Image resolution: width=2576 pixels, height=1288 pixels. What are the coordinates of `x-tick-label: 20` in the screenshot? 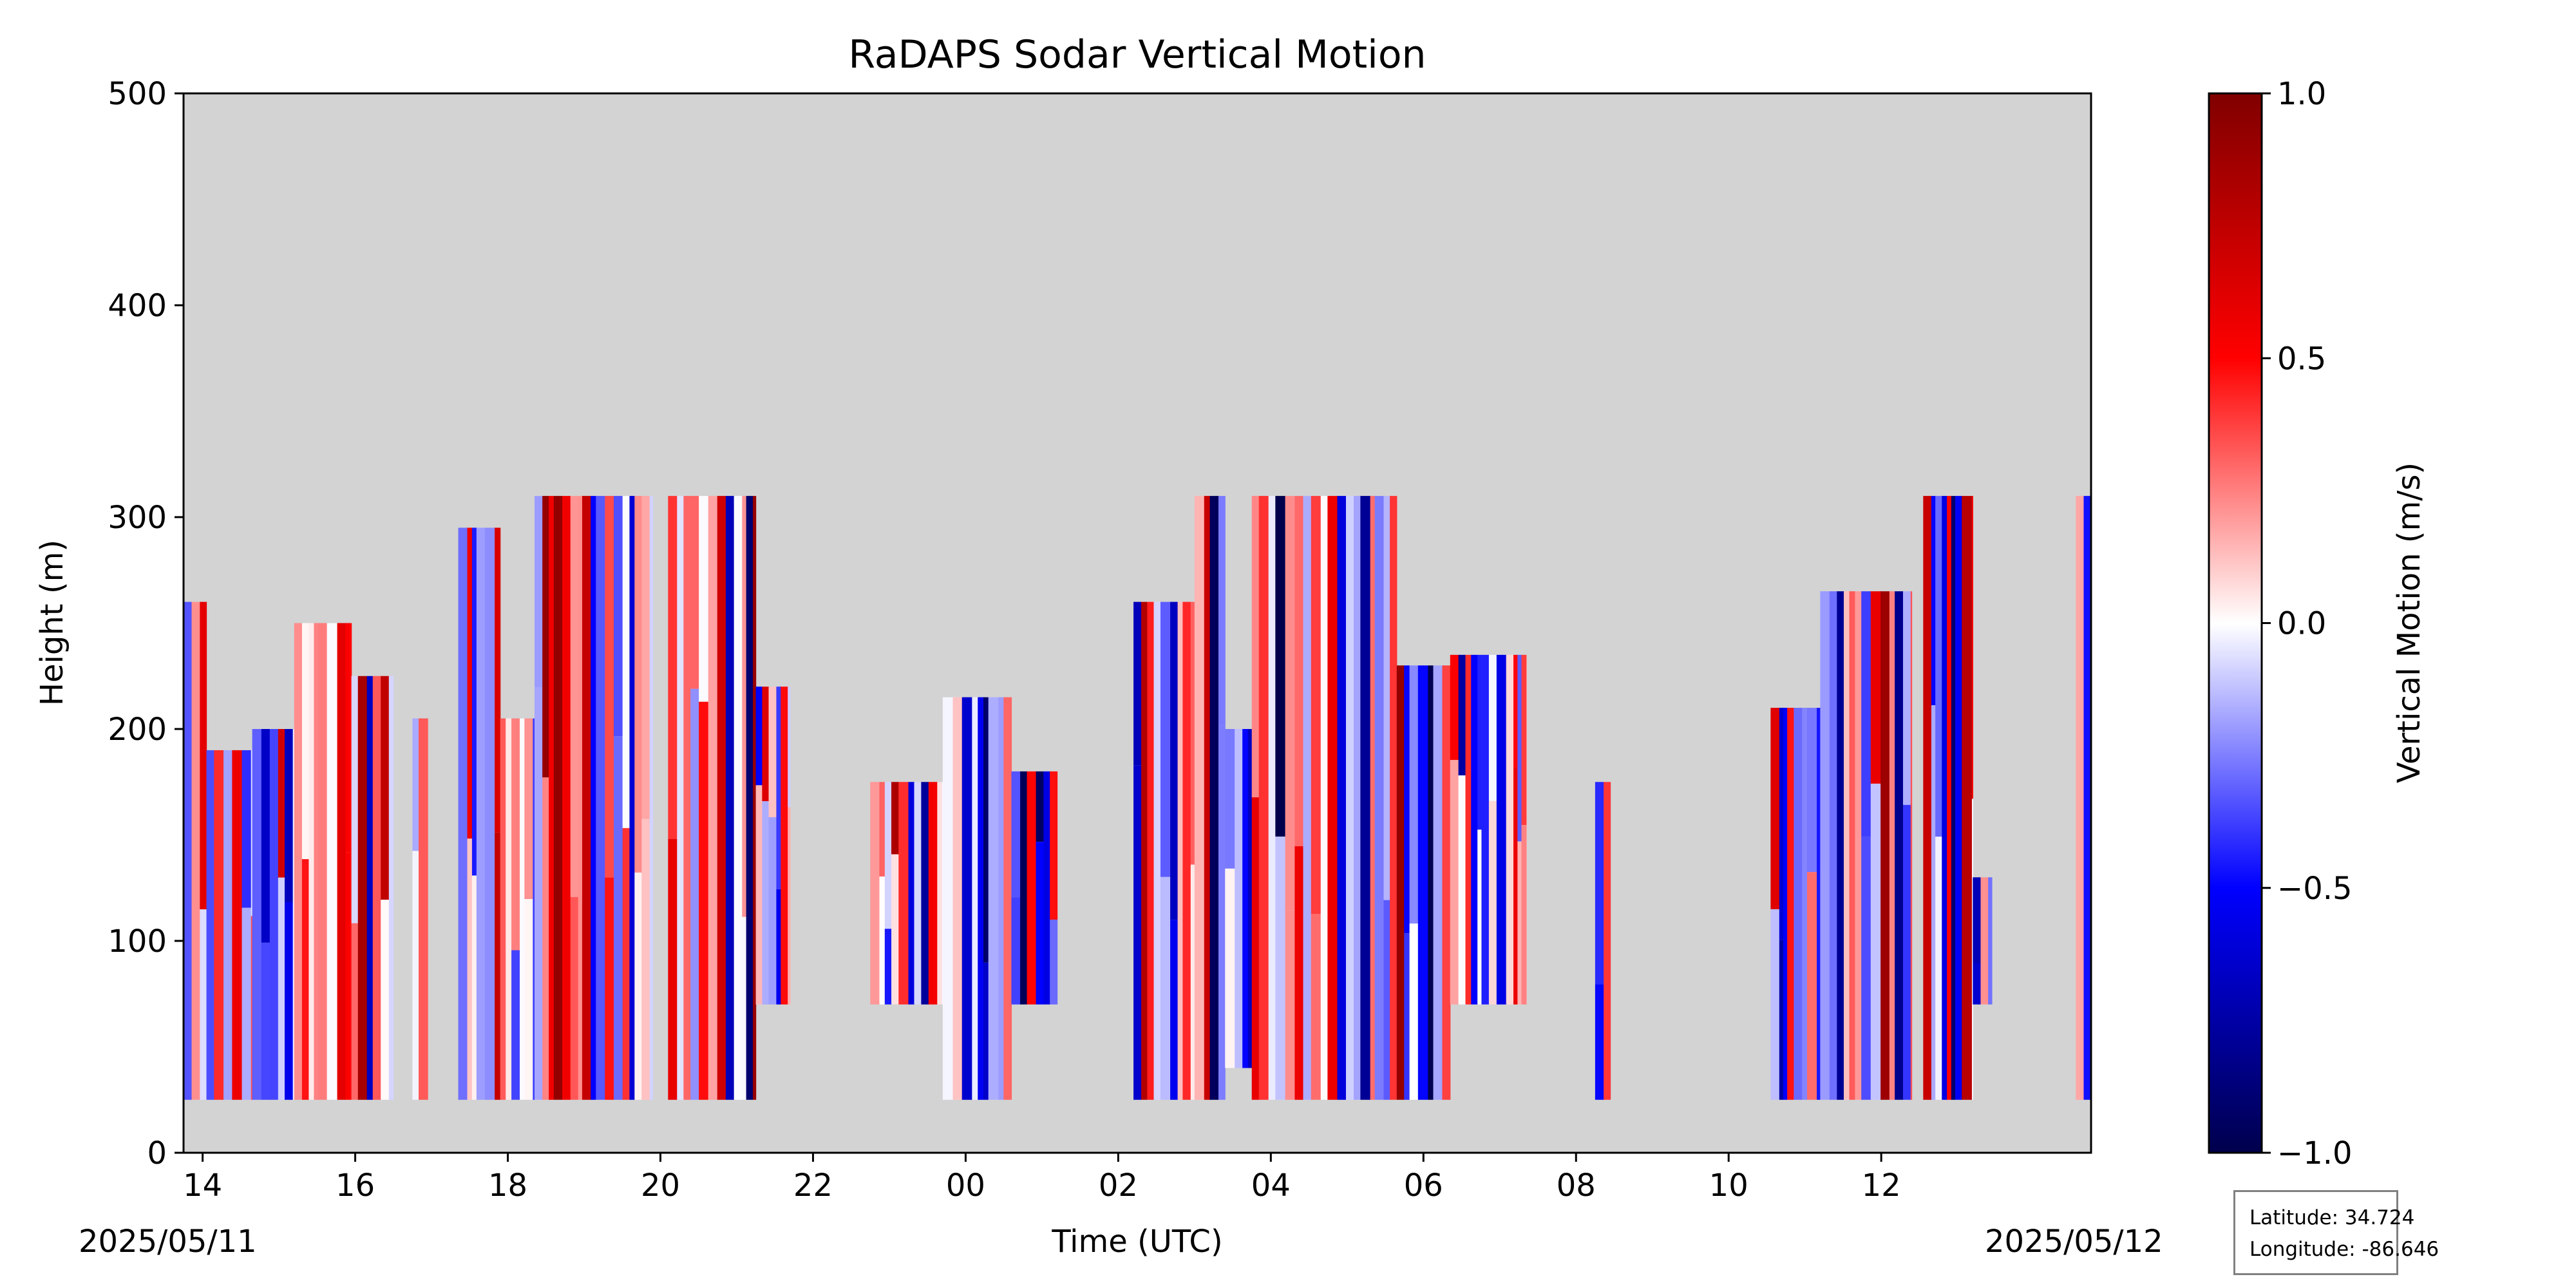 It's located at (660, 1186).